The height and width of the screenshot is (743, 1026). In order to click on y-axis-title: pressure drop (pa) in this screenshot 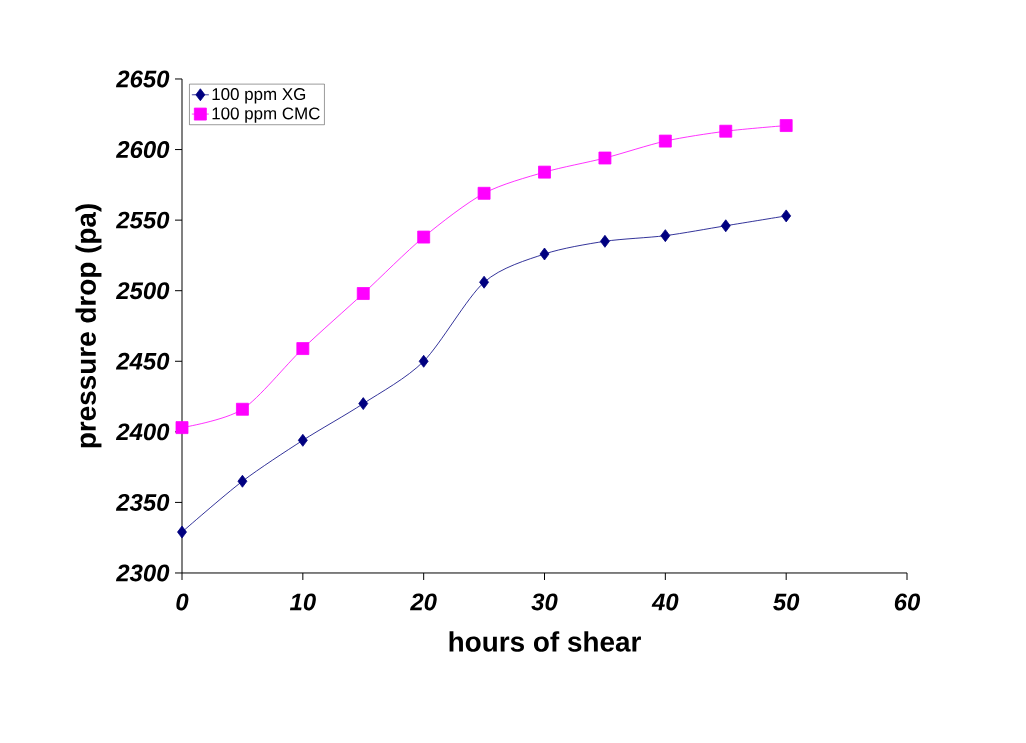, I will do `click(88, 326)`.